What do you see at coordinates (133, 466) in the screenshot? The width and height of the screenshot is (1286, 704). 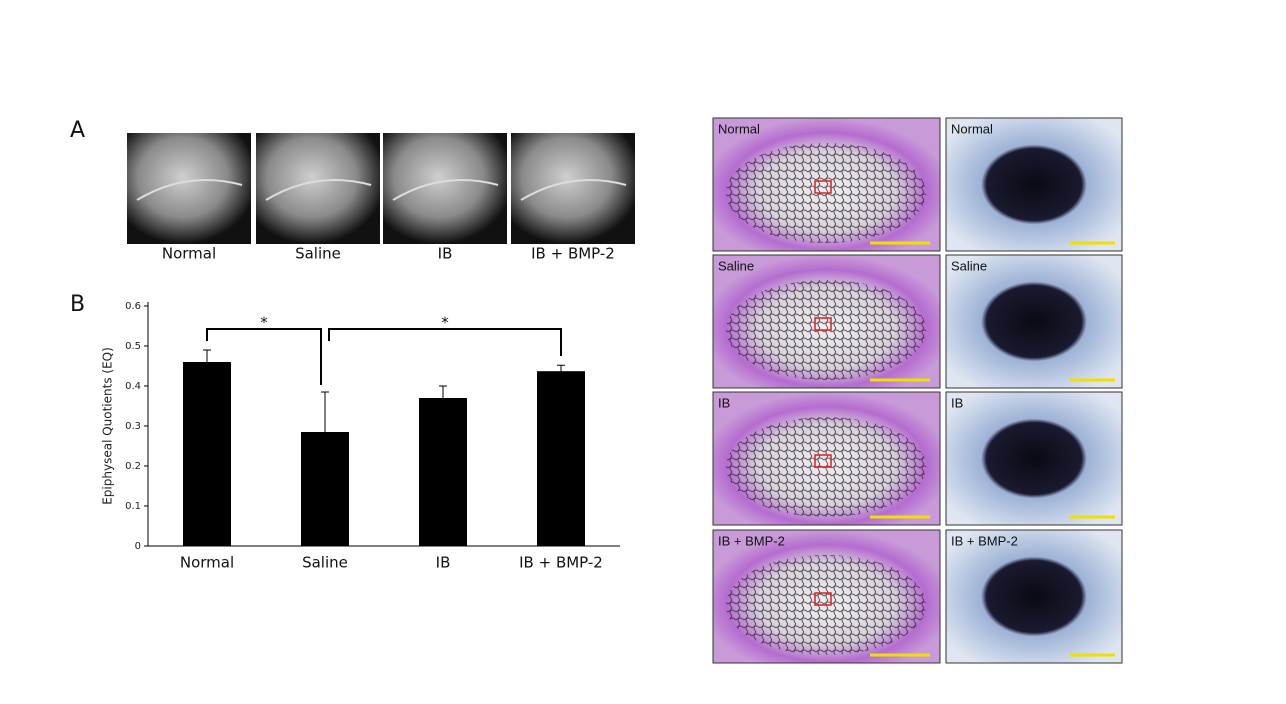 I see `y-tick-label: 0.2` at bounding box center [133, 466].